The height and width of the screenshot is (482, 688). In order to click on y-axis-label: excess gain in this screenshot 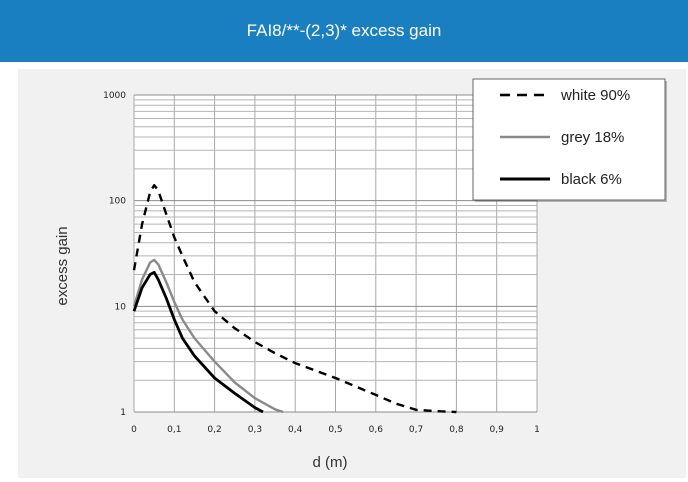, I will do `click(62, 265)`.